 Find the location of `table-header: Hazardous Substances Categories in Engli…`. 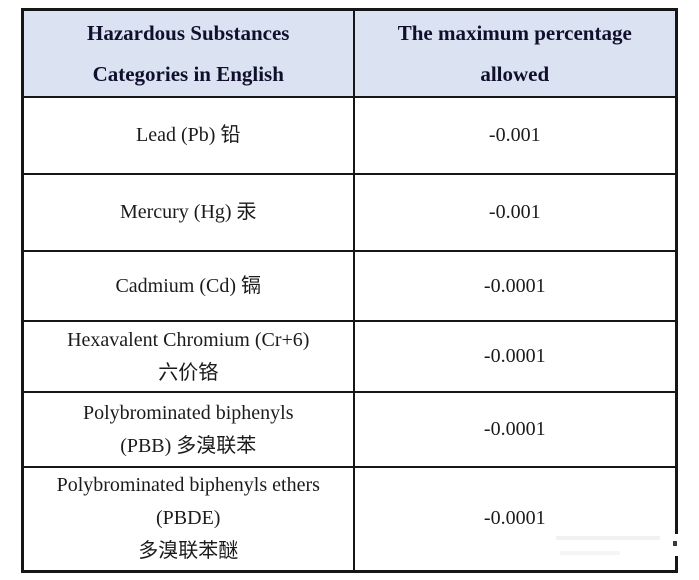

table-header: Hazardous Substances Categories in Engli… is located at coordinates (349, 53).